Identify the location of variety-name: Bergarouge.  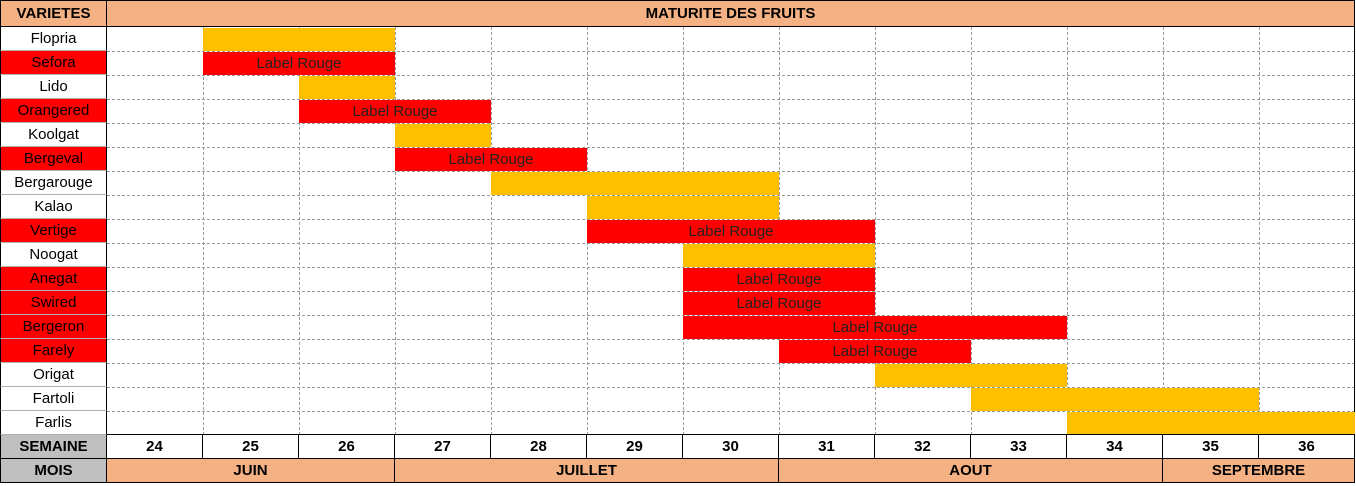
(53, 183).